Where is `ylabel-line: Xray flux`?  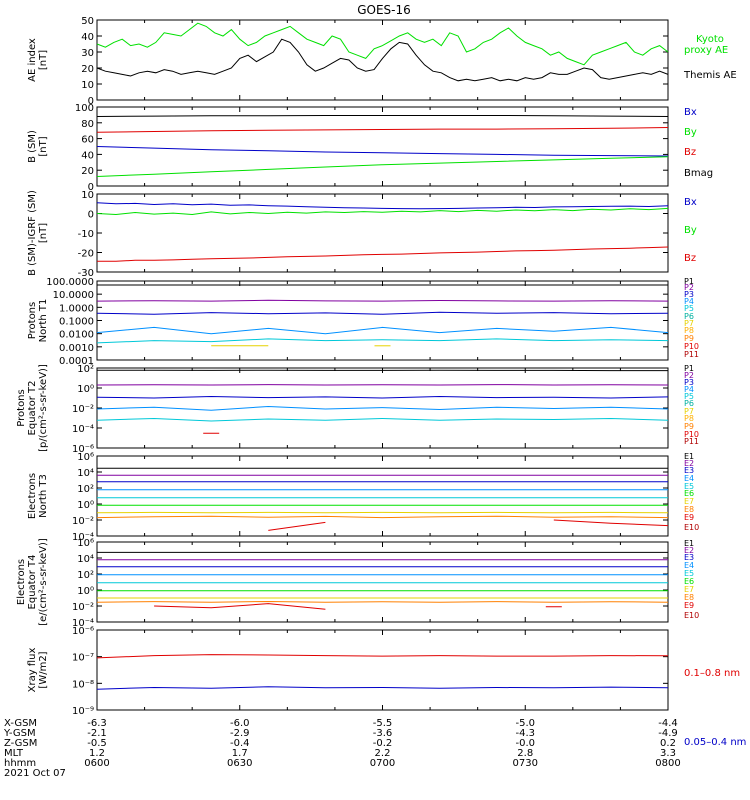
ylabel-line: Xray flux is located at coordinates (32, 670).